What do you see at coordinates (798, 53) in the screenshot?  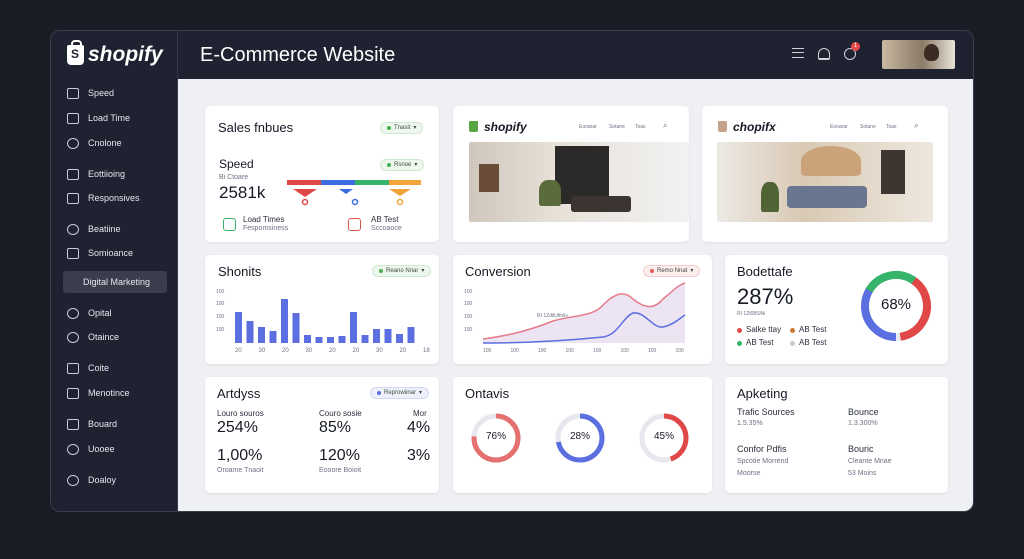 I see `menu-icon` at bounding box center [798, 53].